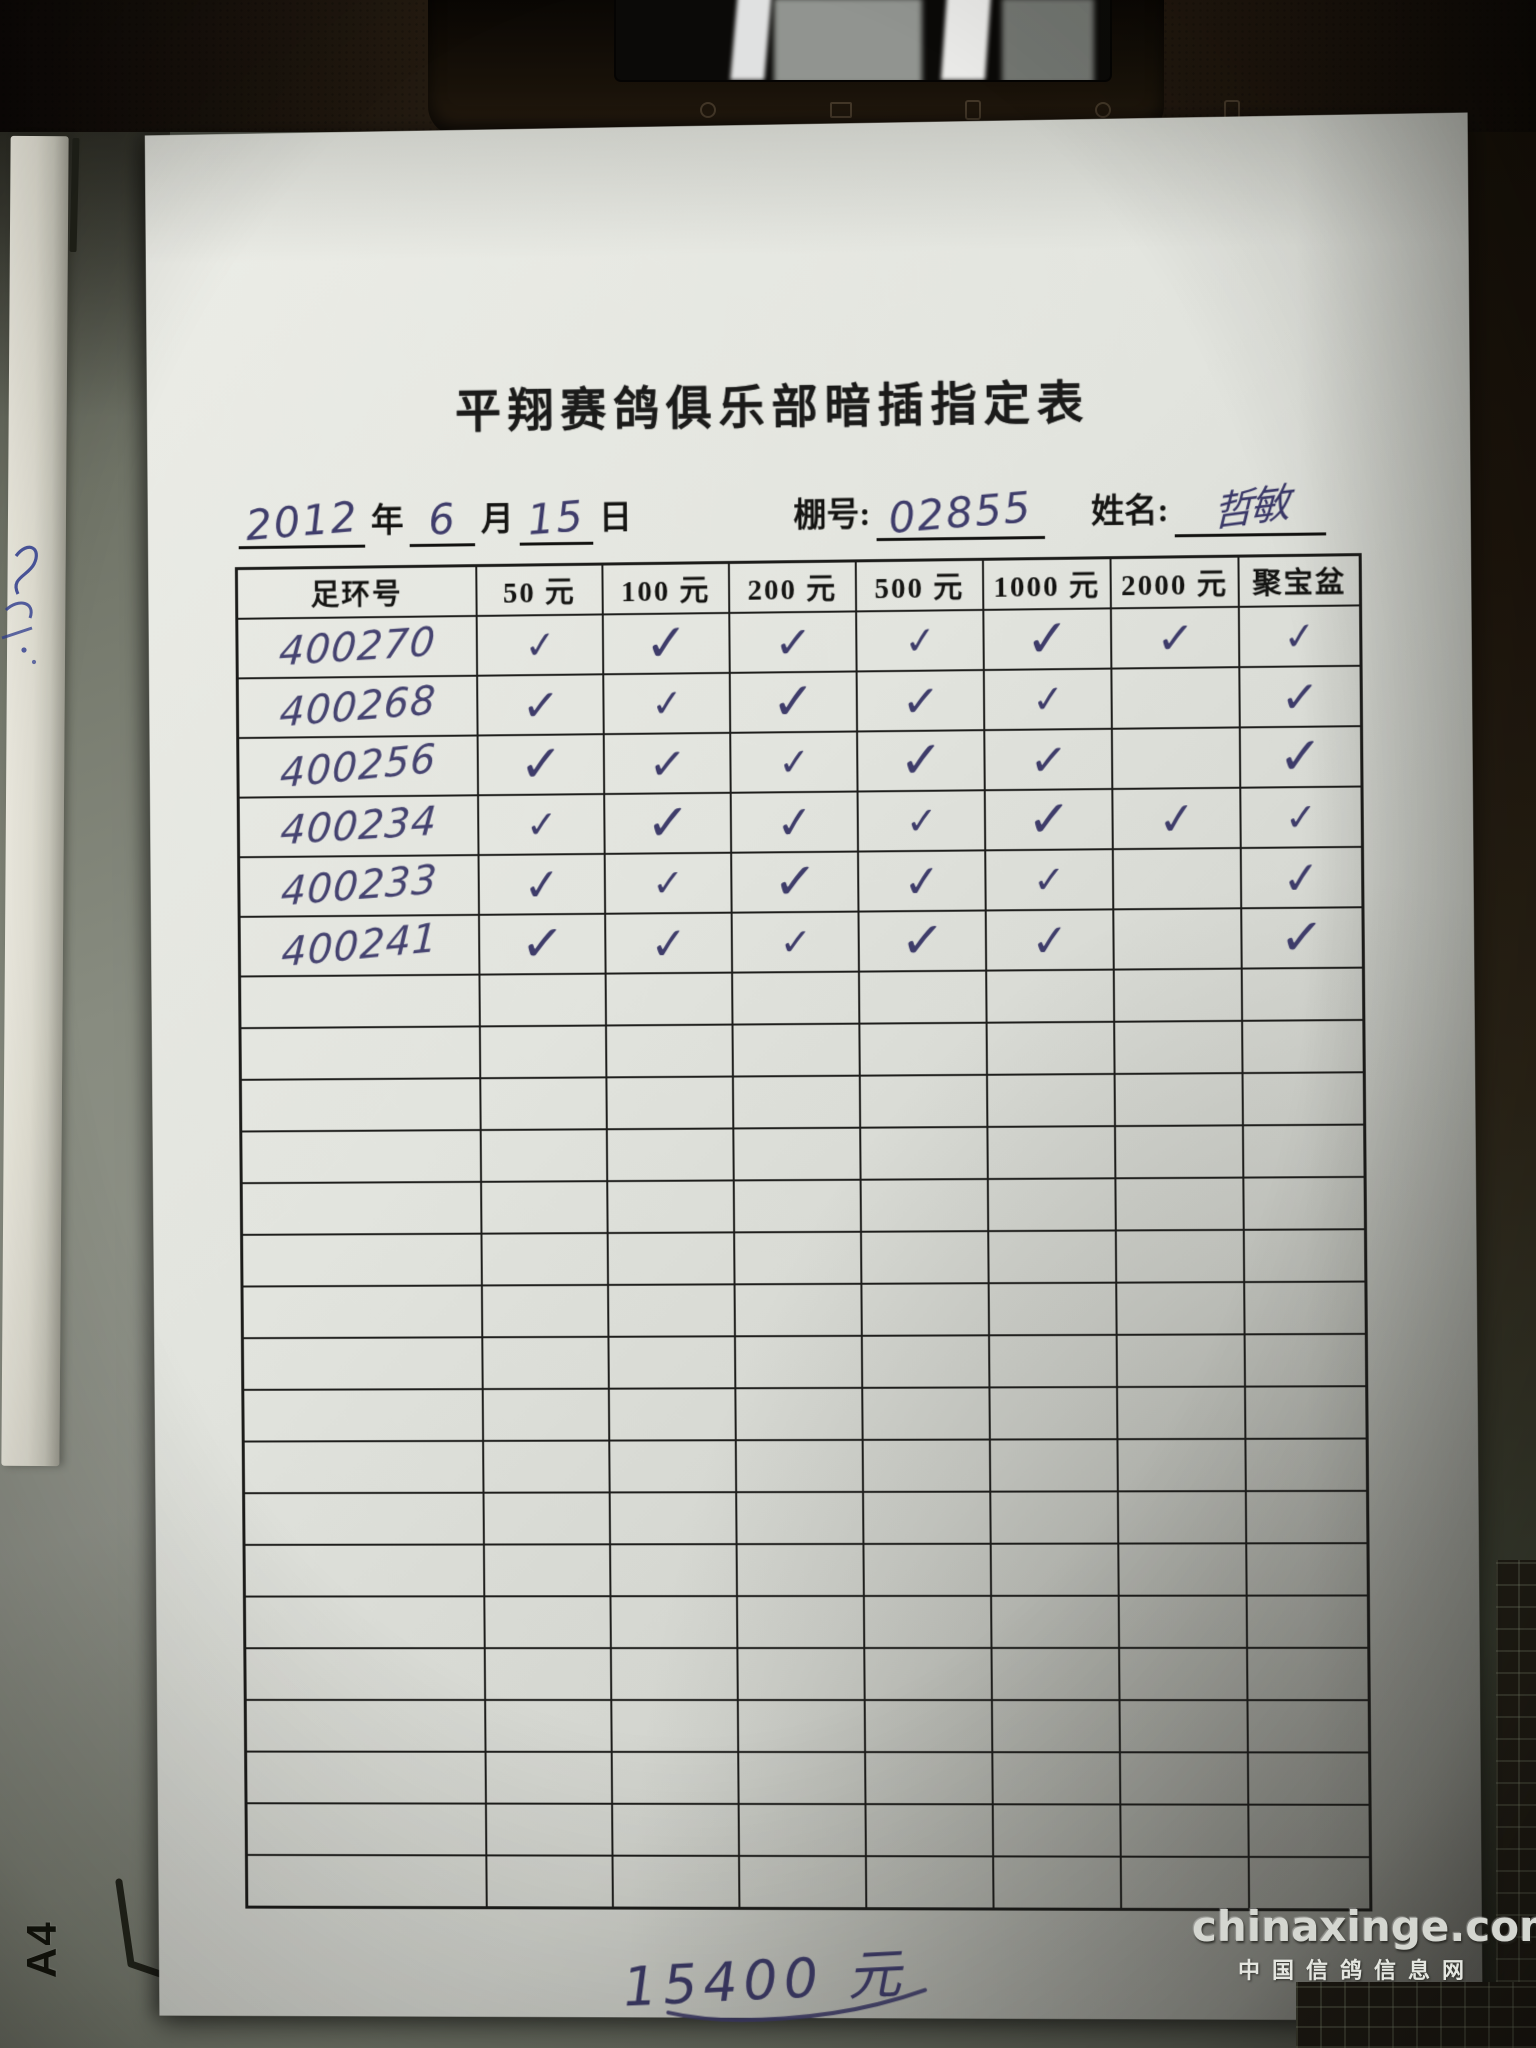 The width and height of the screenshot is (1536, 2048). What do you see at coordinates (358, 766) in the screenshot?
I see `ring-number-handwriting: 400256` at bounding box center [358, 766].